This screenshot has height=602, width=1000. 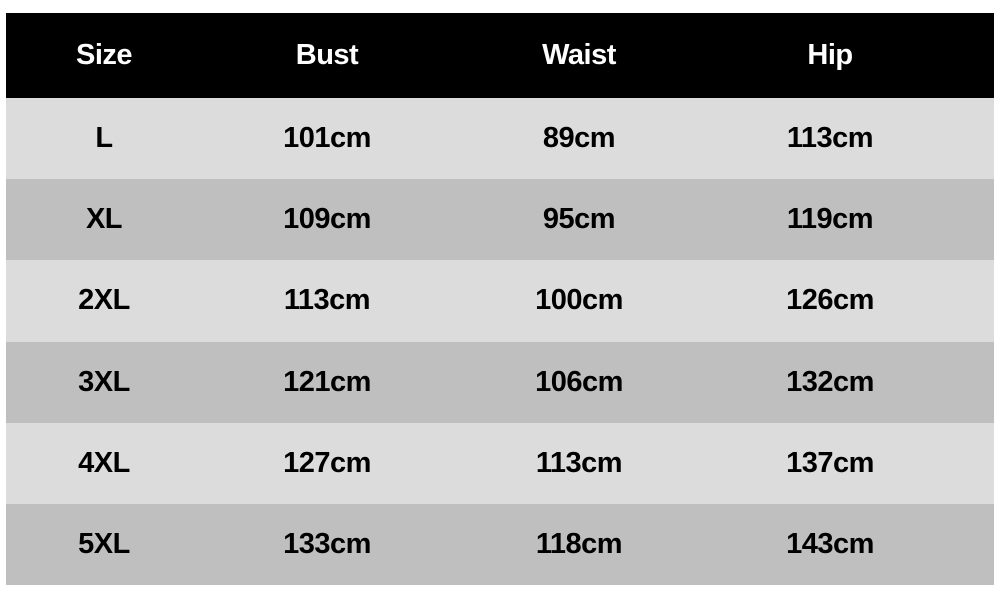 I want to click on cell-hip: 137cm, so click(x=830, y=462).